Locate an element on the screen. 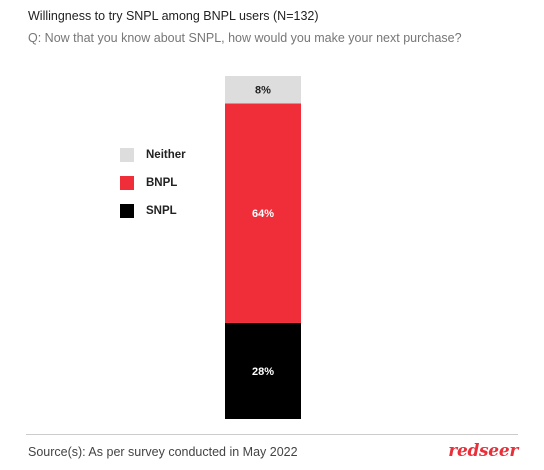 The image size is (544, 470). legend-item-neither: Neither is located at coordinates (153, 155).